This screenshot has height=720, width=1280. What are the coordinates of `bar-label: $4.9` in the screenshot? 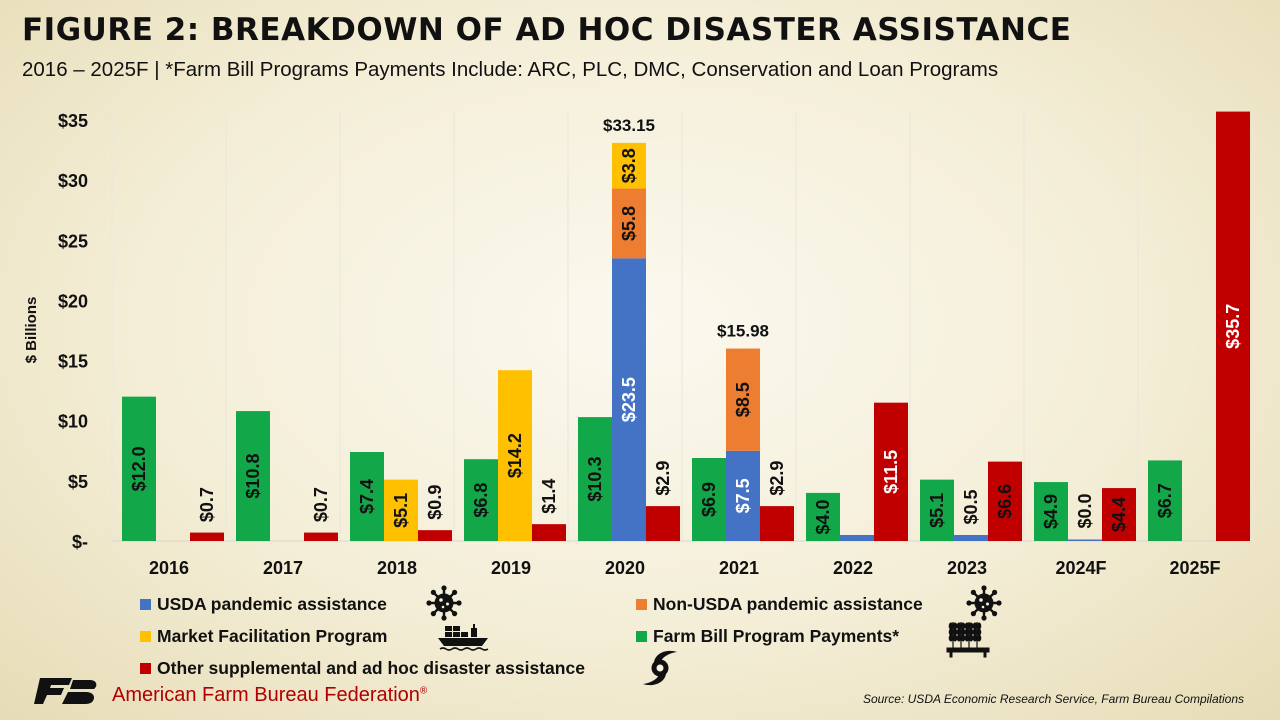 It's located at (1051, 511).